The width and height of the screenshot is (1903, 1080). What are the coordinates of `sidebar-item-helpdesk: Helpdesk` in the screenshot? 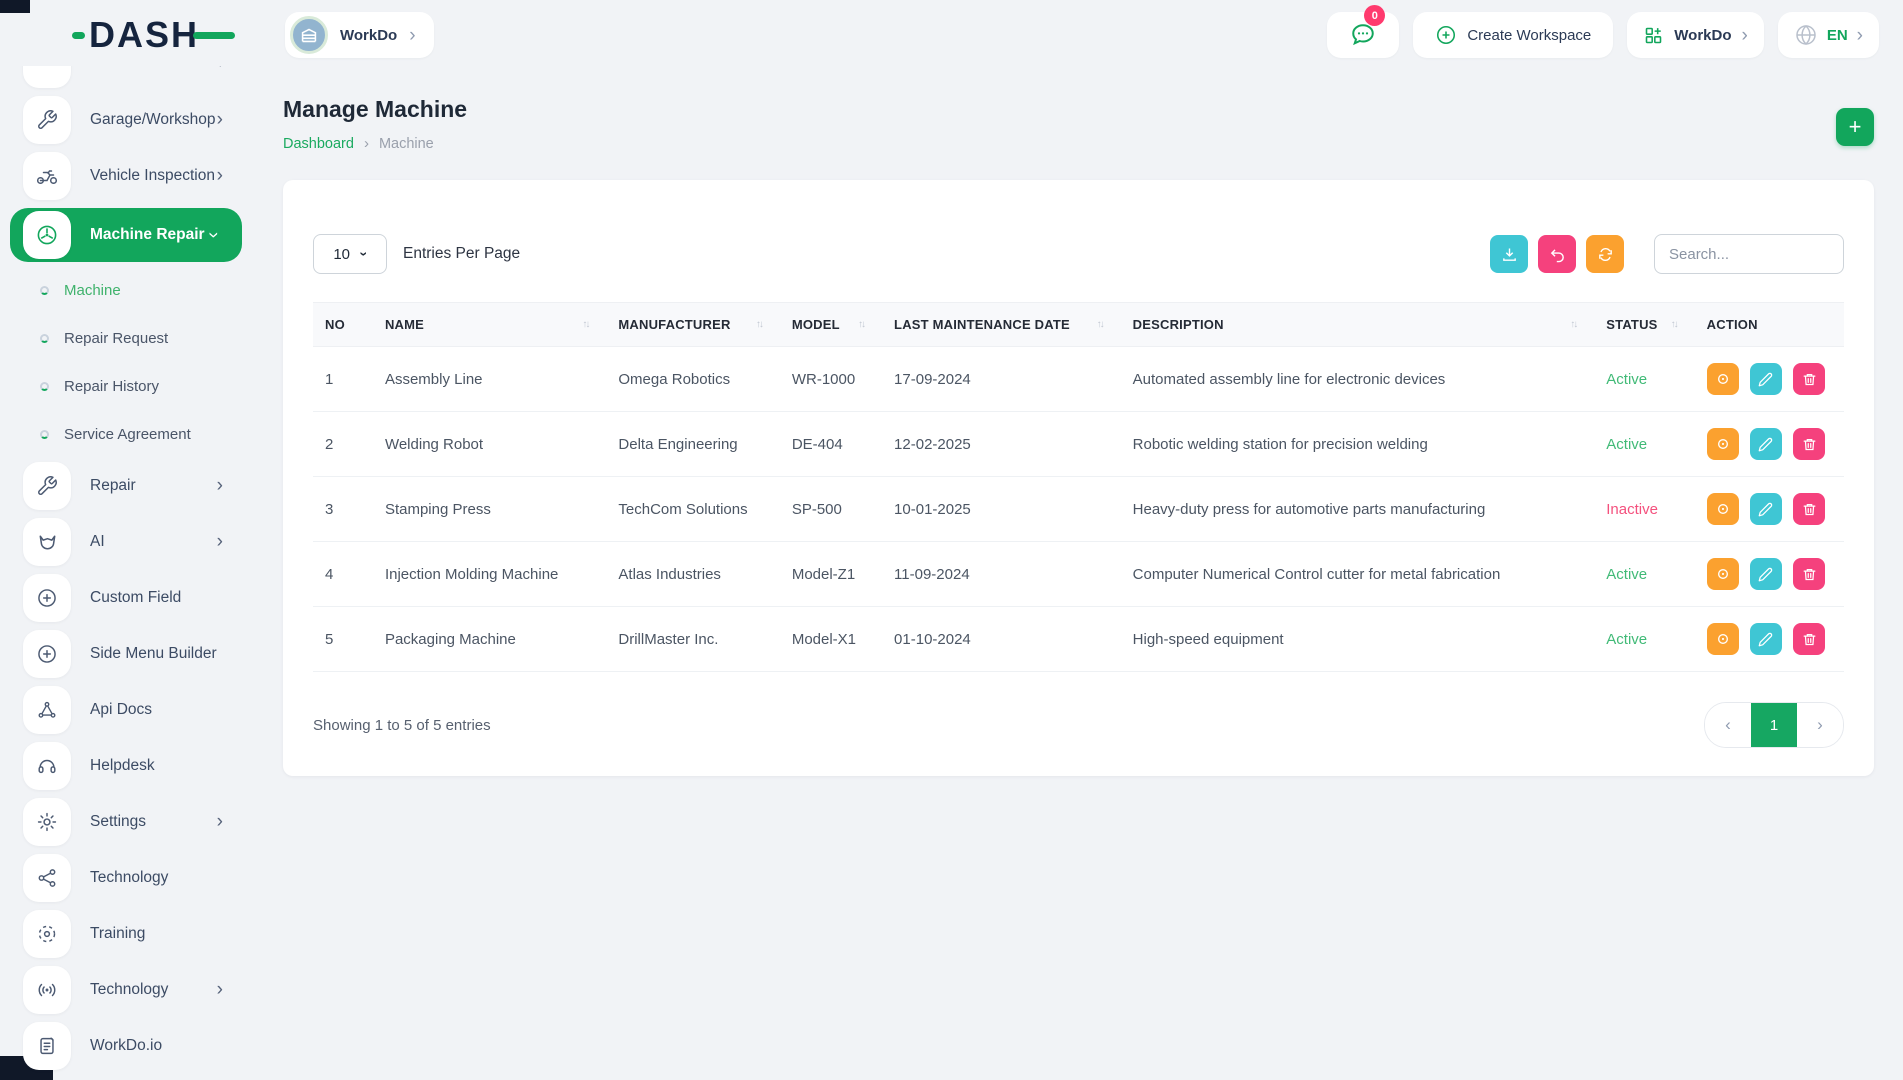 It's located at (122, 766).